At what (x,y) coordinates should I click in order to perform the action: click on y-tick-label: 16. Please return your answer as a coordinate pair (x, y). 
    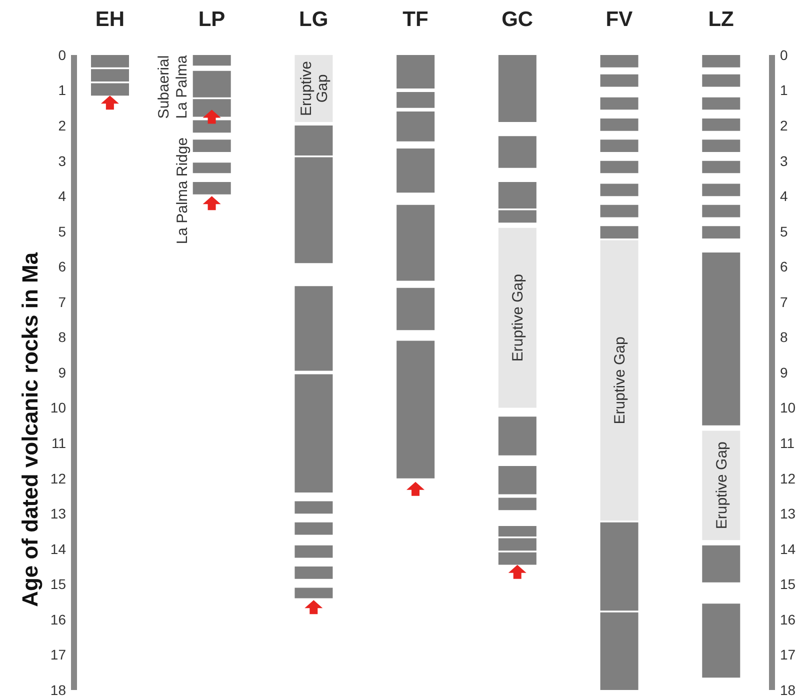
    Looking at the image, I should click on (58, 619).